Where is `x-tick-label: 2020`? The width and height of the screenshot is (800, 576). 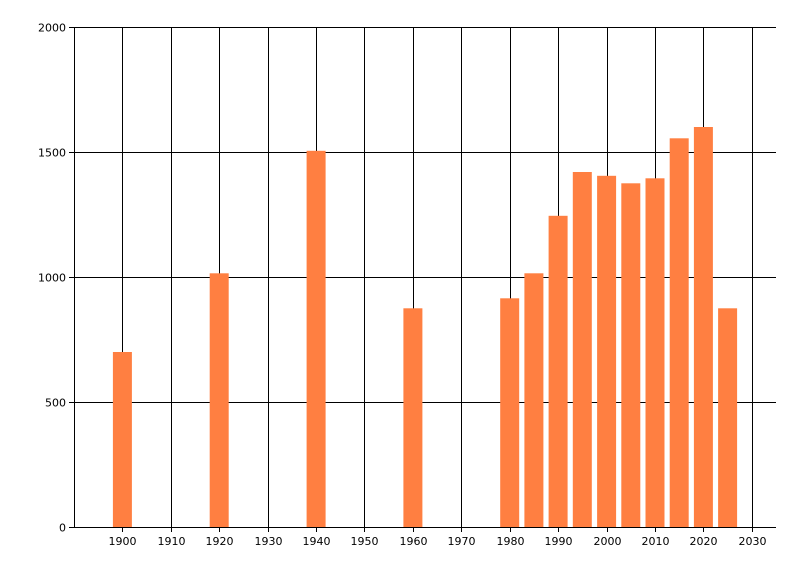
x-tick-label: 2020 is located at coordinates (704, 541).